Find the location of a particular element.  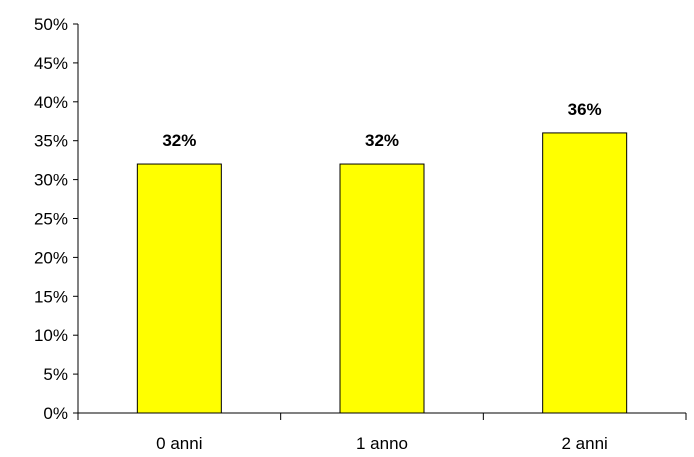

y-tick-label: 35% is located at coordinates (51, 141).